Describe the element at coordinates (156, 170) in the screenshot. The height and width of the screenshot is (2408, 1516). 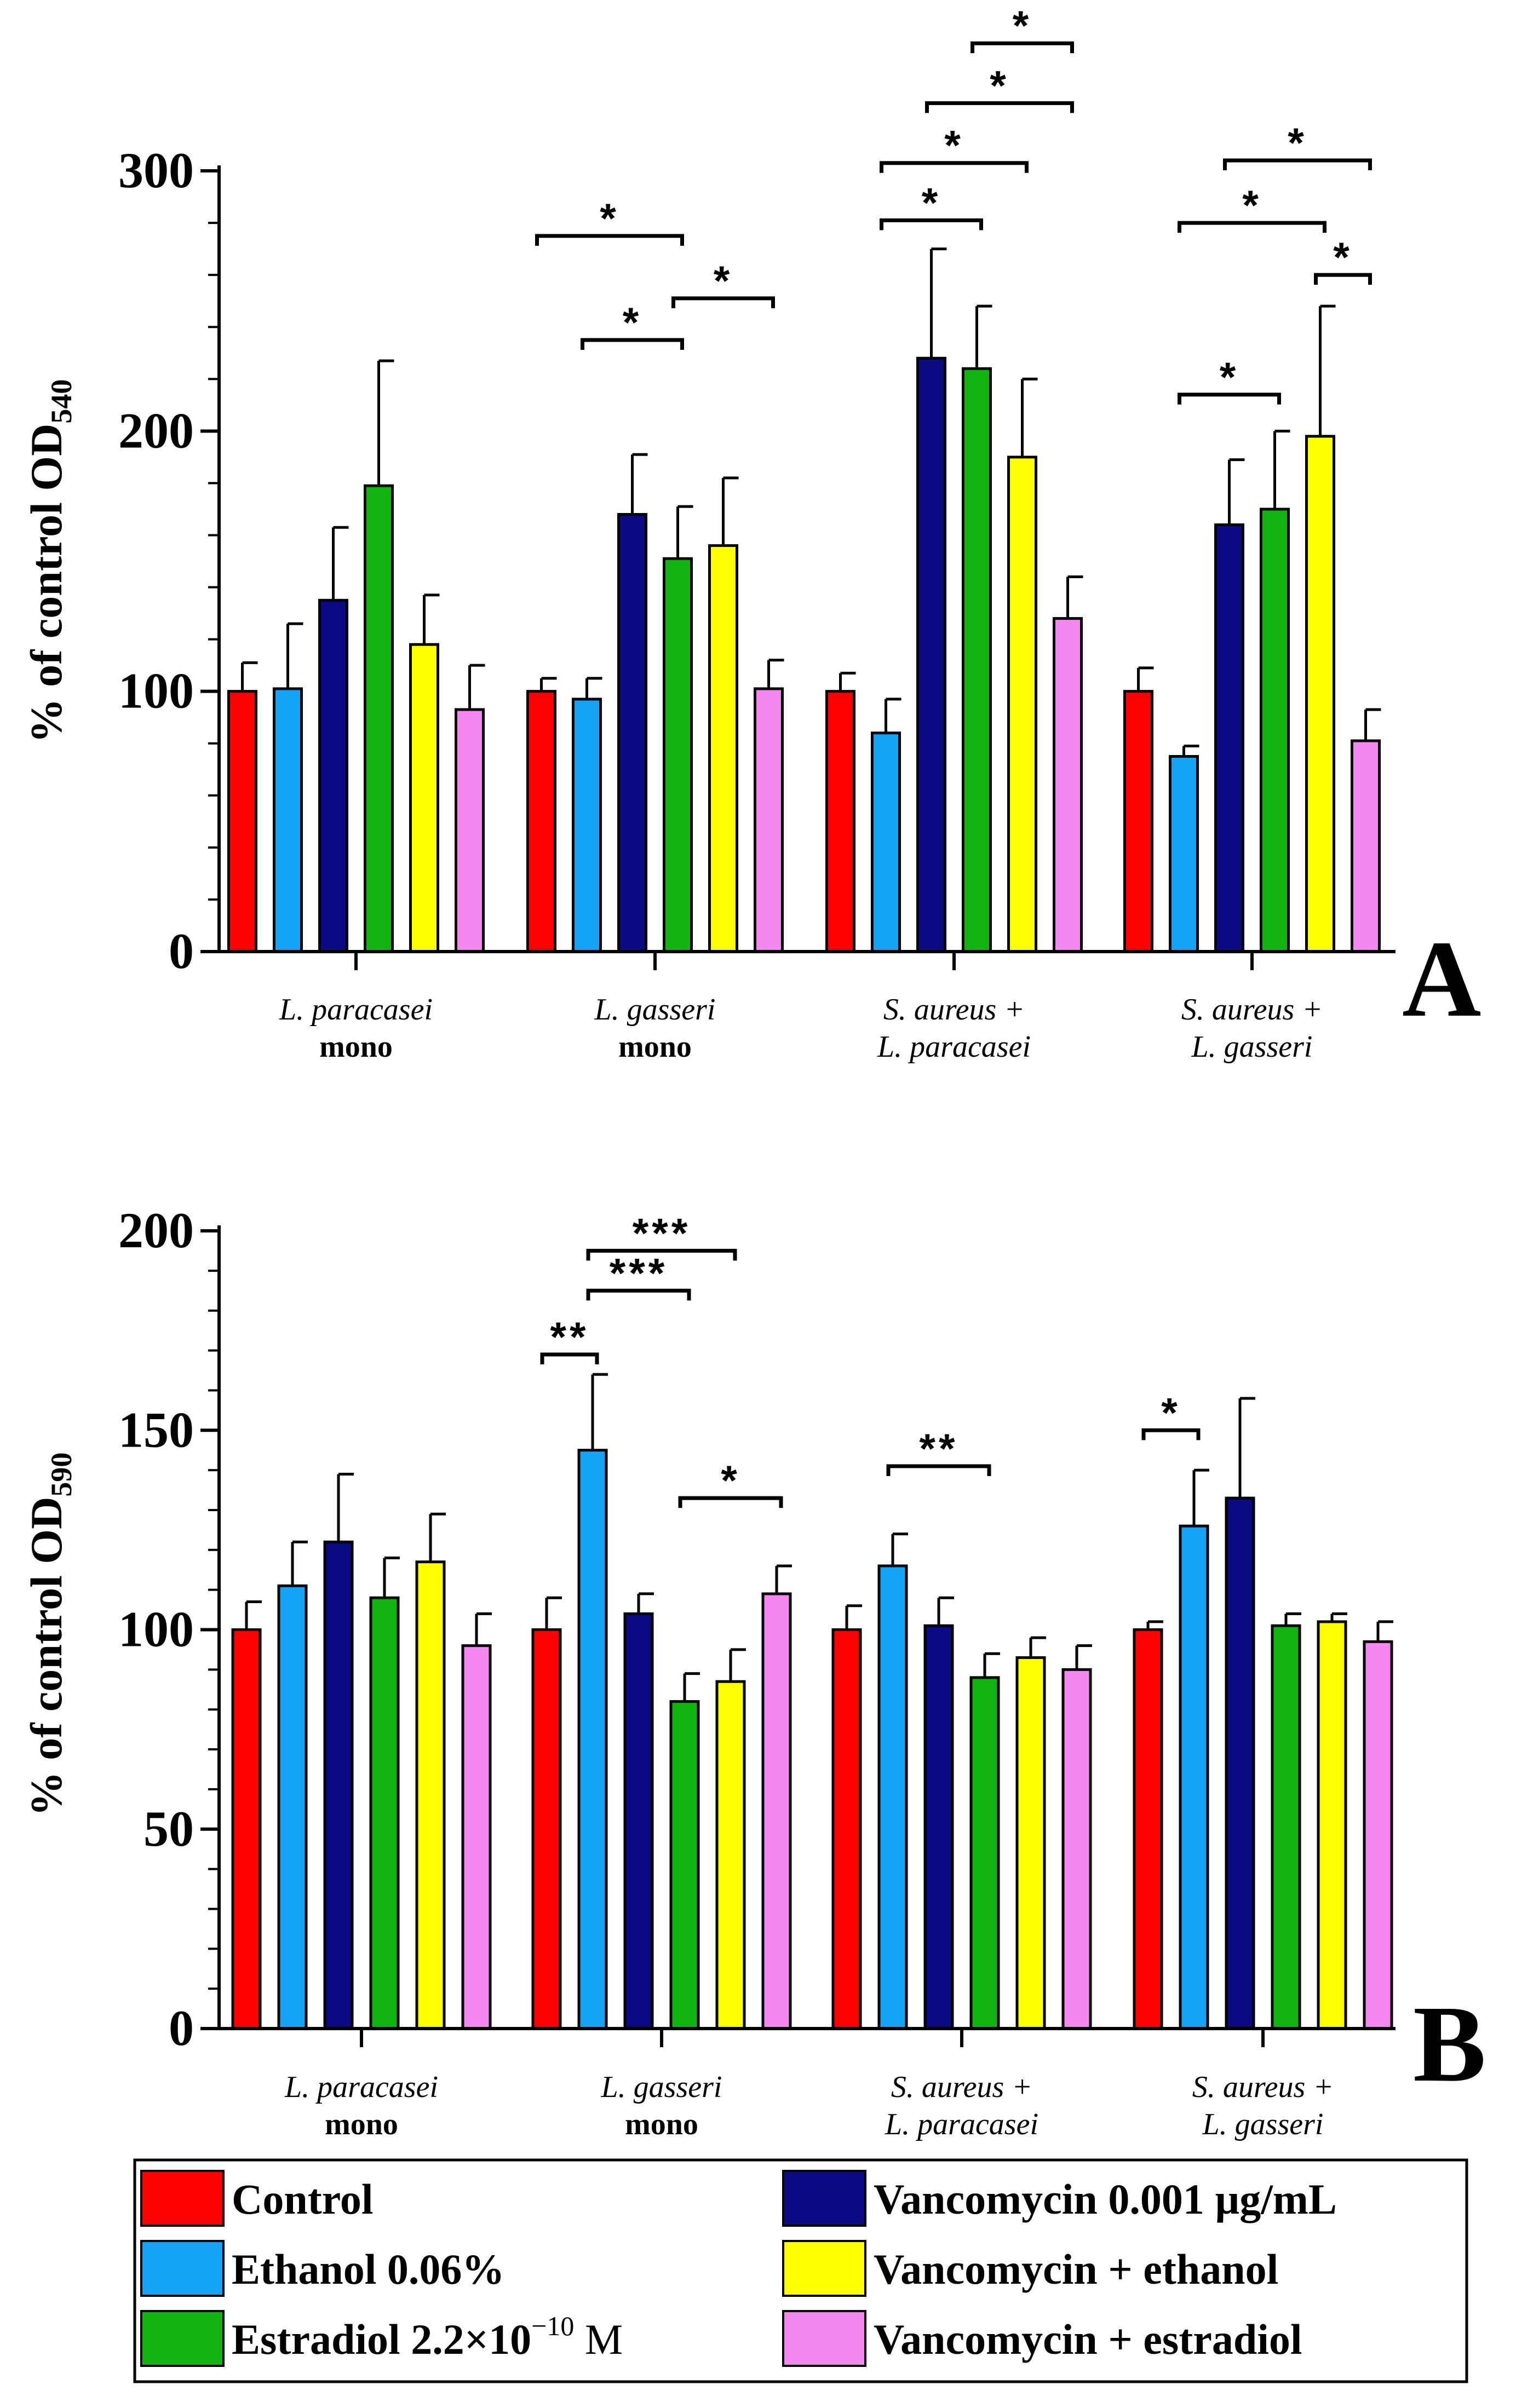
I see `y-tick-label: 300` at that location.